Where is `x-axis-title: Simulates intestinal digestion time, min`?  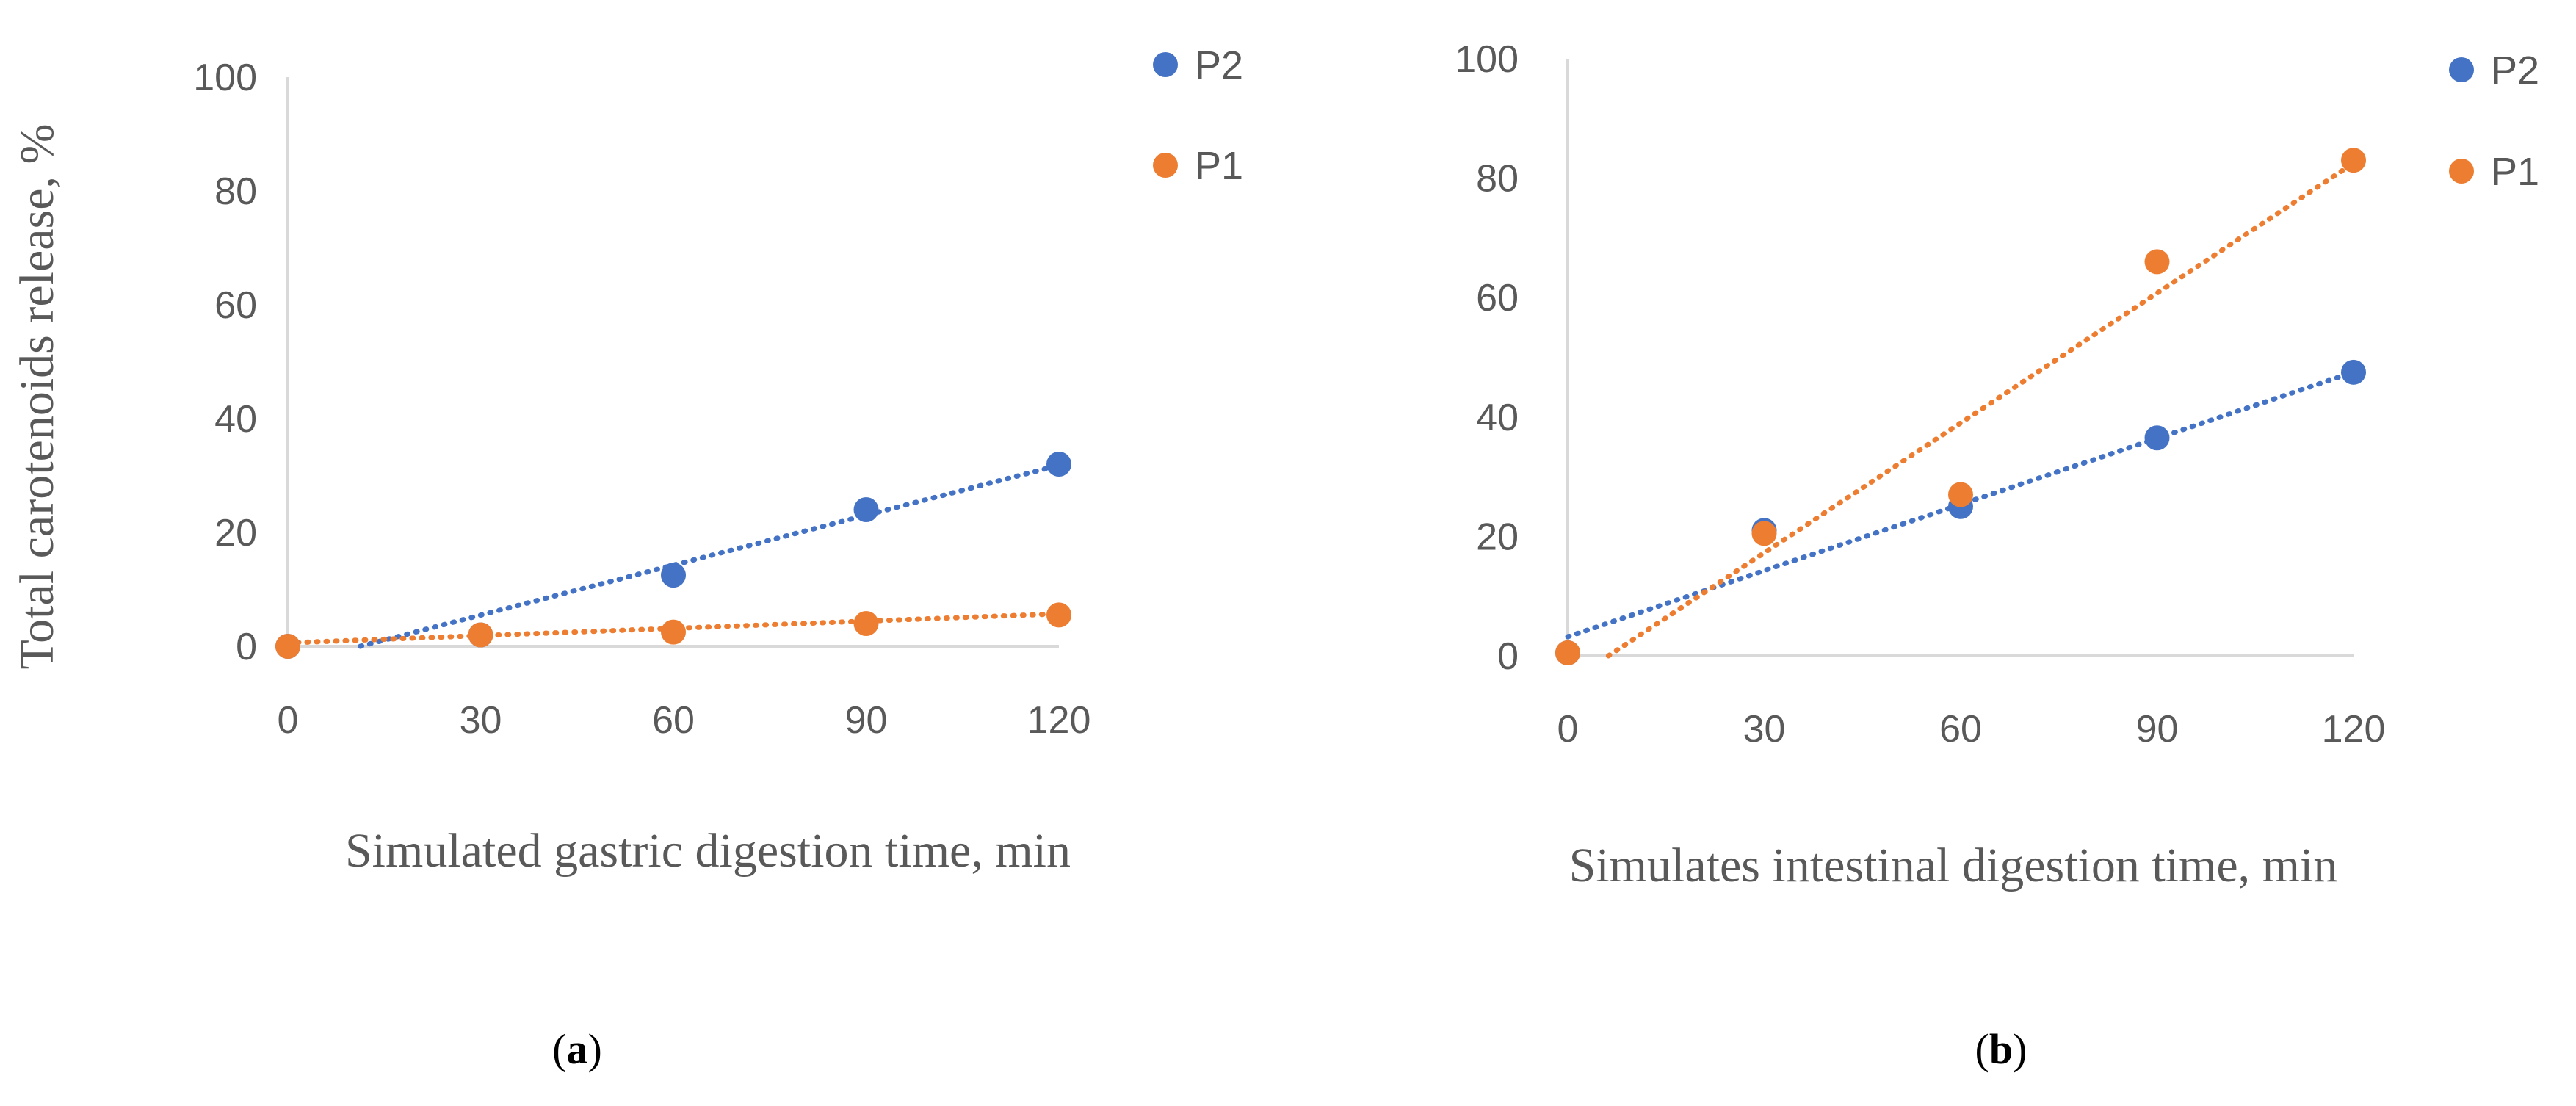 x-axis-title: Simulates intestinal digestion time, min is located at coordinates (1953, 865).